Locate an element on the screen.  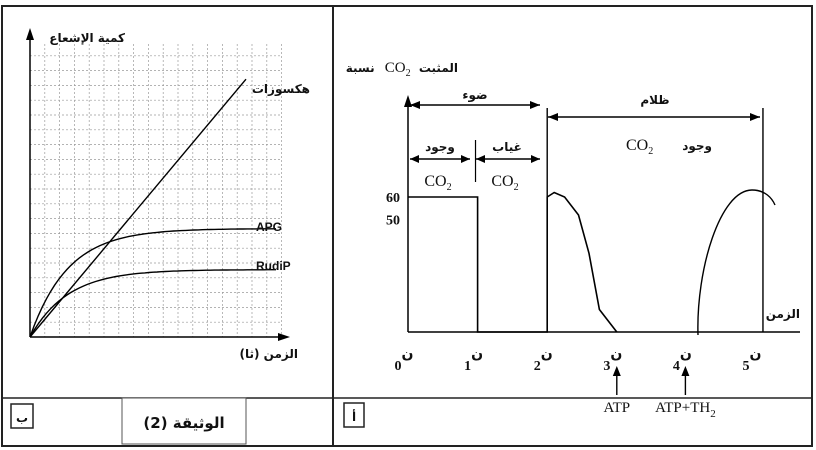
x-tick-label: 3ن is located at coordinates (612, 360).